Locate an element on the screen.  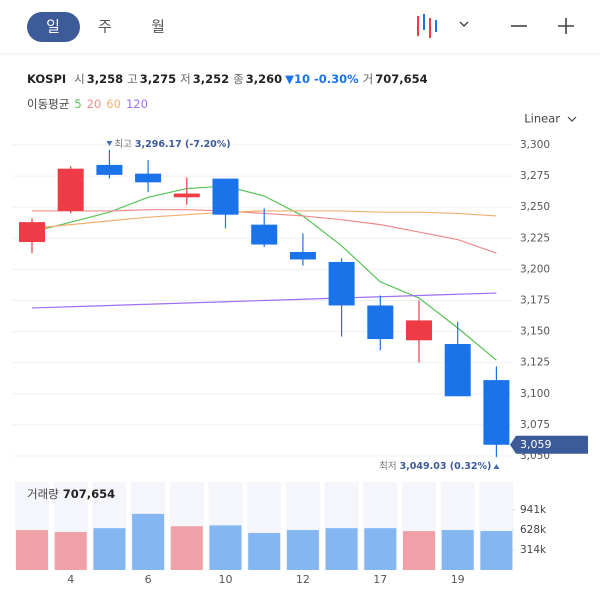
y-tick-label: 3,225 is located at coordinates (535, 238).